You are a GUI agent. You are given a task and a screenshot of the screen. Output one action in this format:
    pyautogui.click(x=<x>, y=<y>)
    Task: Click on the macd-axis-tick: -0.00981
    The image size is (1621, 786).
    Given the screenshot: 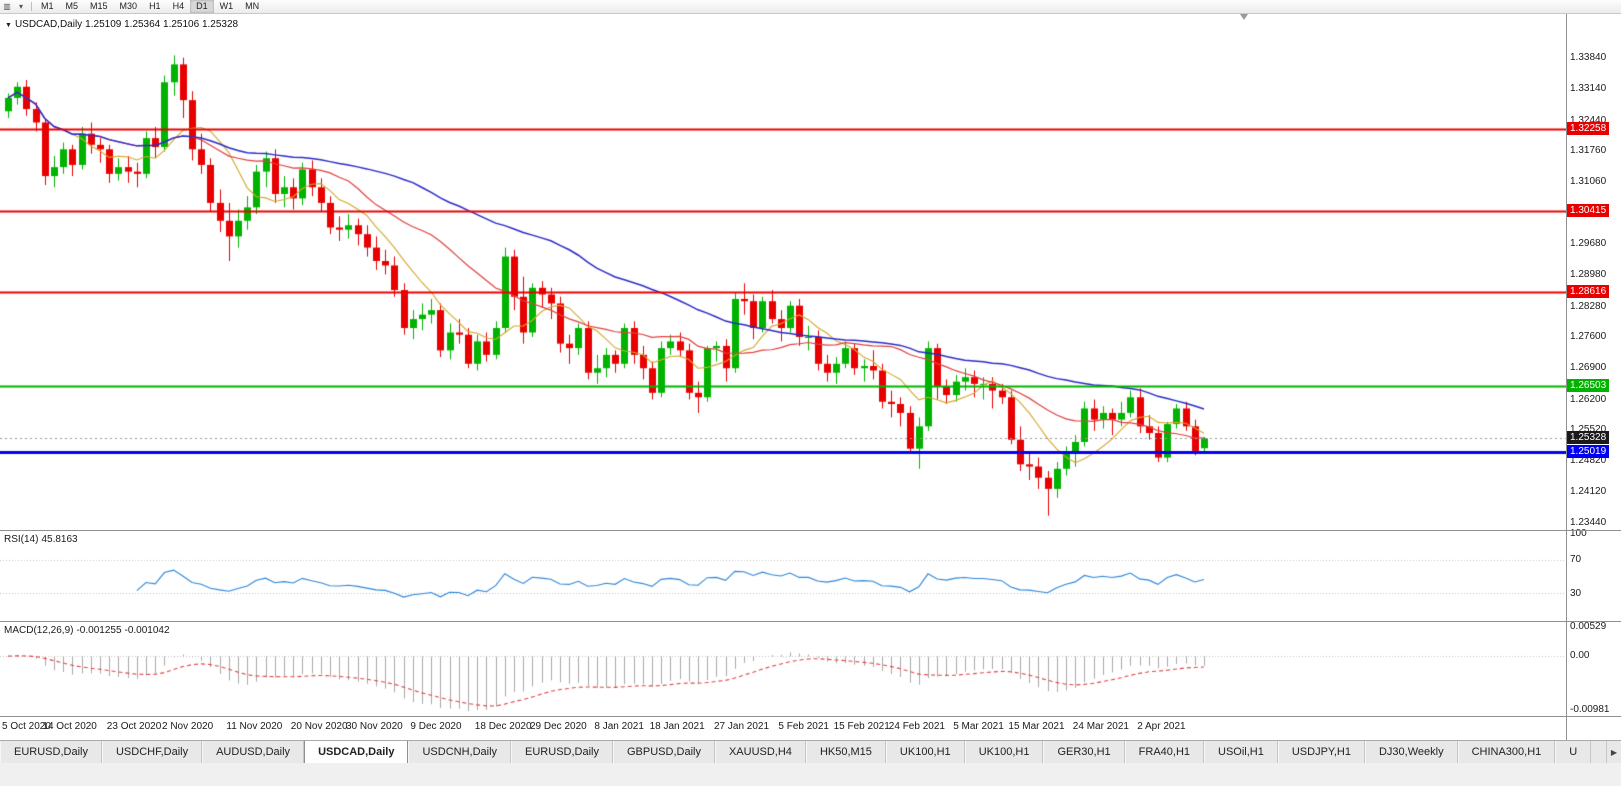 What is the action you would take?
    pyautogui.click(x=1590, y=709)
    